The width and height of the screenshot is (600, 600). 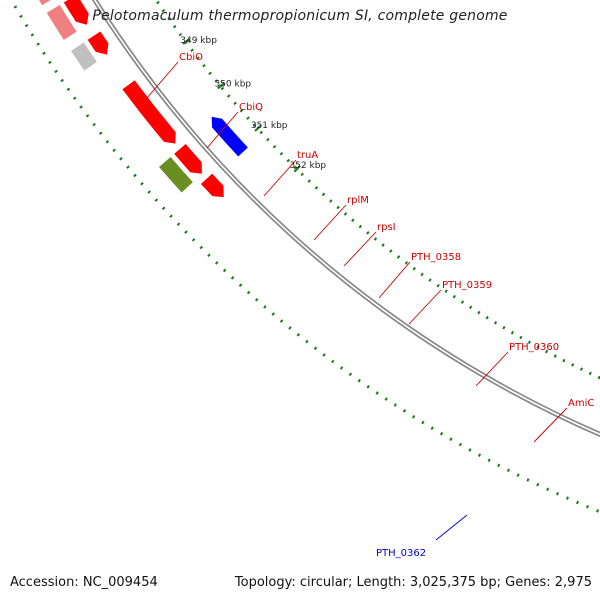 I want to click on gene-label-rpsi: rpsI, so click(x=386, y=227).